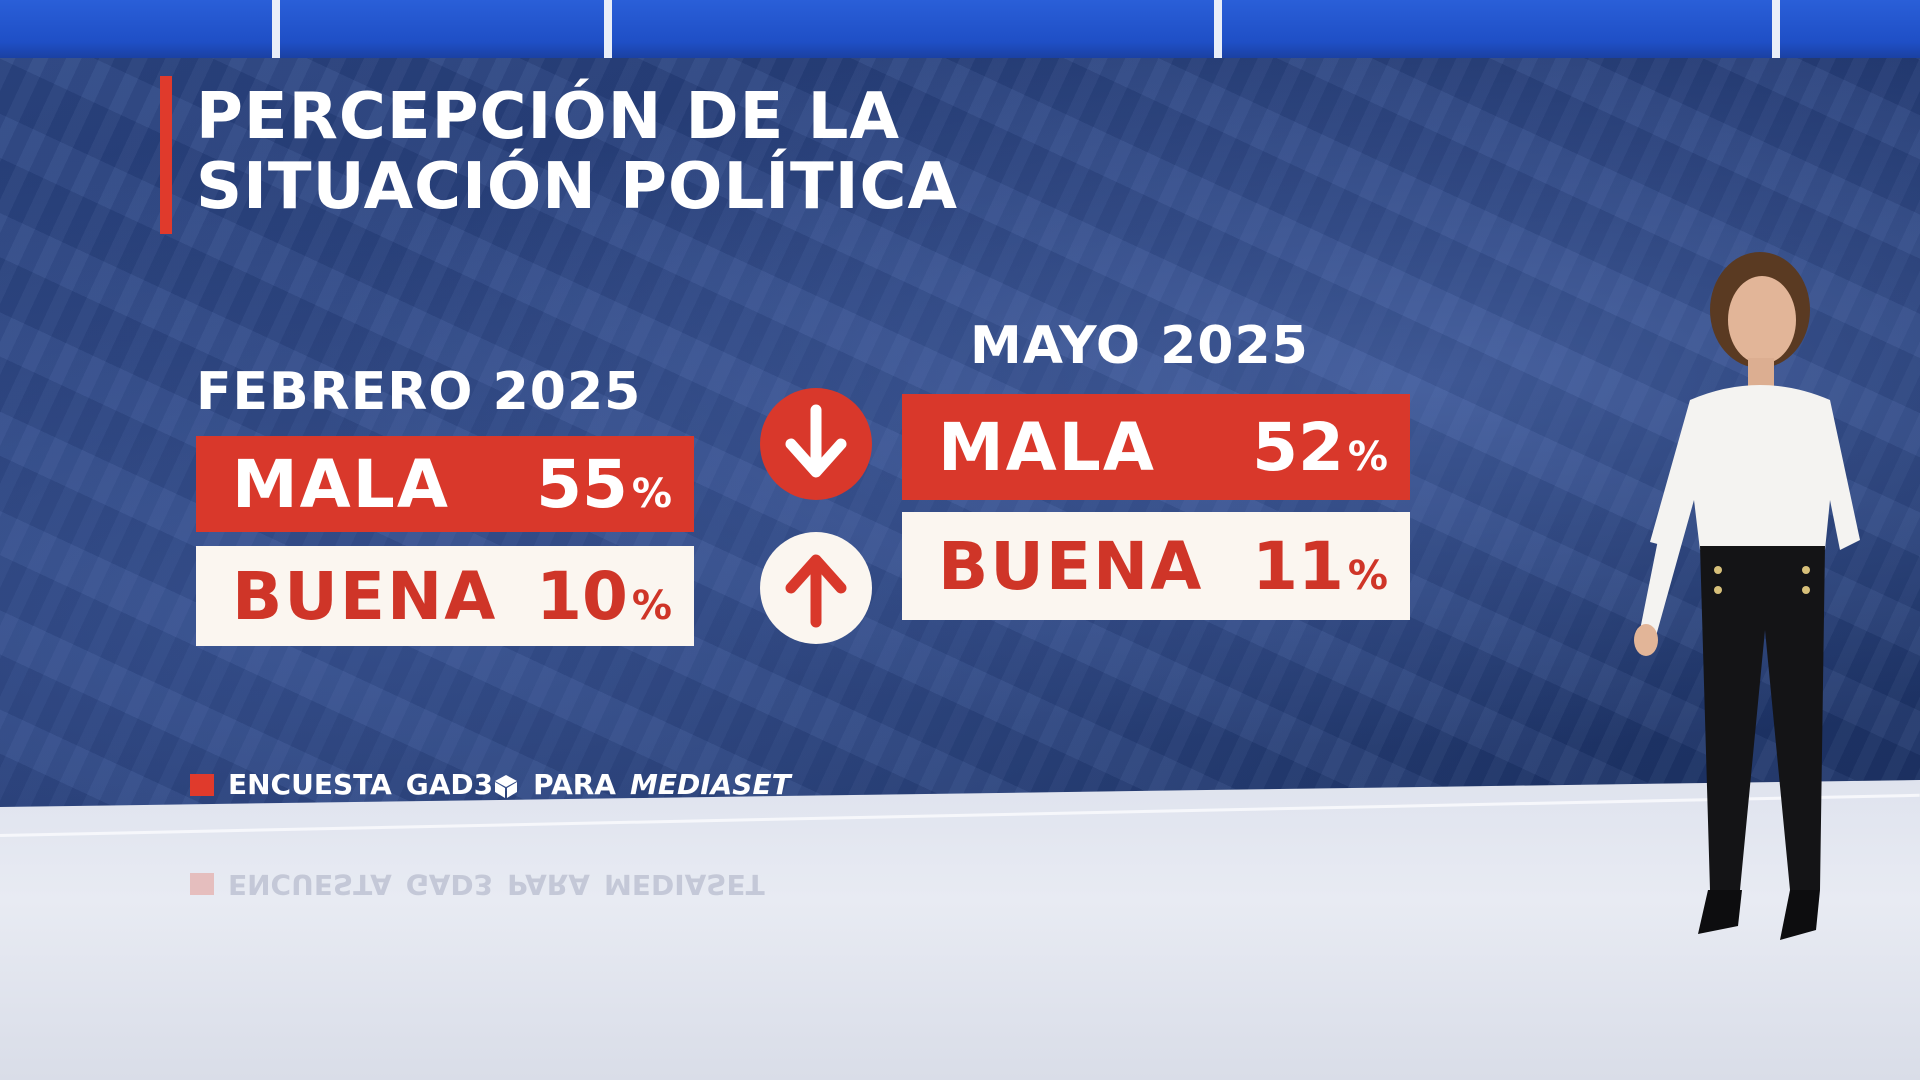  Describe the element at coordinates (449, 884) in the screenshot. I see `reflection-brand: GAD3` at that location.